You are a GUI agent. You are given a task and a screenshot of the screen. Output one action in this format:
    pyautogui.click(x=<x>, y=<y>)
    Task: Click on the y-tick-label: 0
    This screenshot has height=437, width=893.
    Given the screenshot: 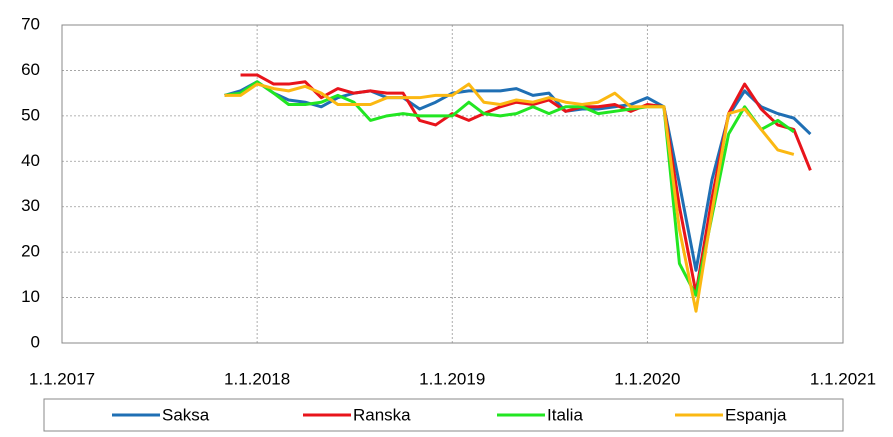 What is the action you would take?
    pyautogui.click(x=35, y=341)
    